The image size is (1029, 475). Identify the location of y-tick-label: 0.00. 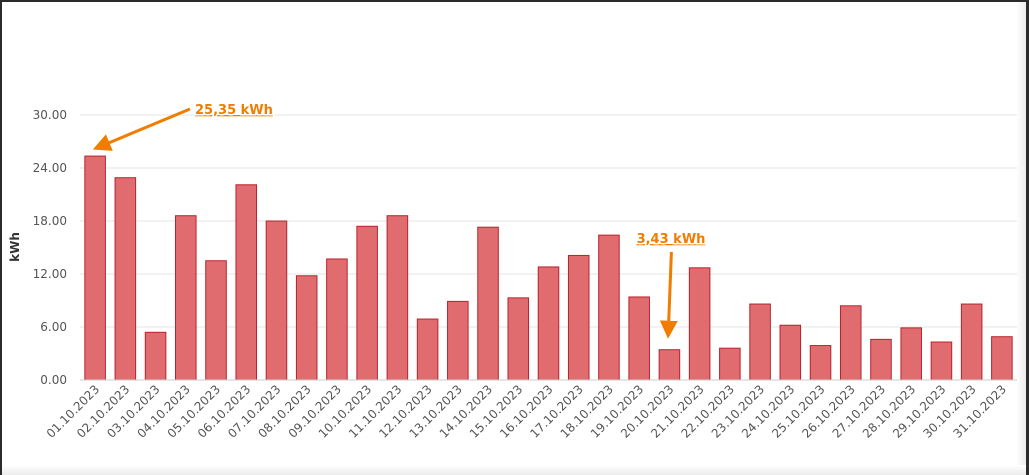
(53, 380).